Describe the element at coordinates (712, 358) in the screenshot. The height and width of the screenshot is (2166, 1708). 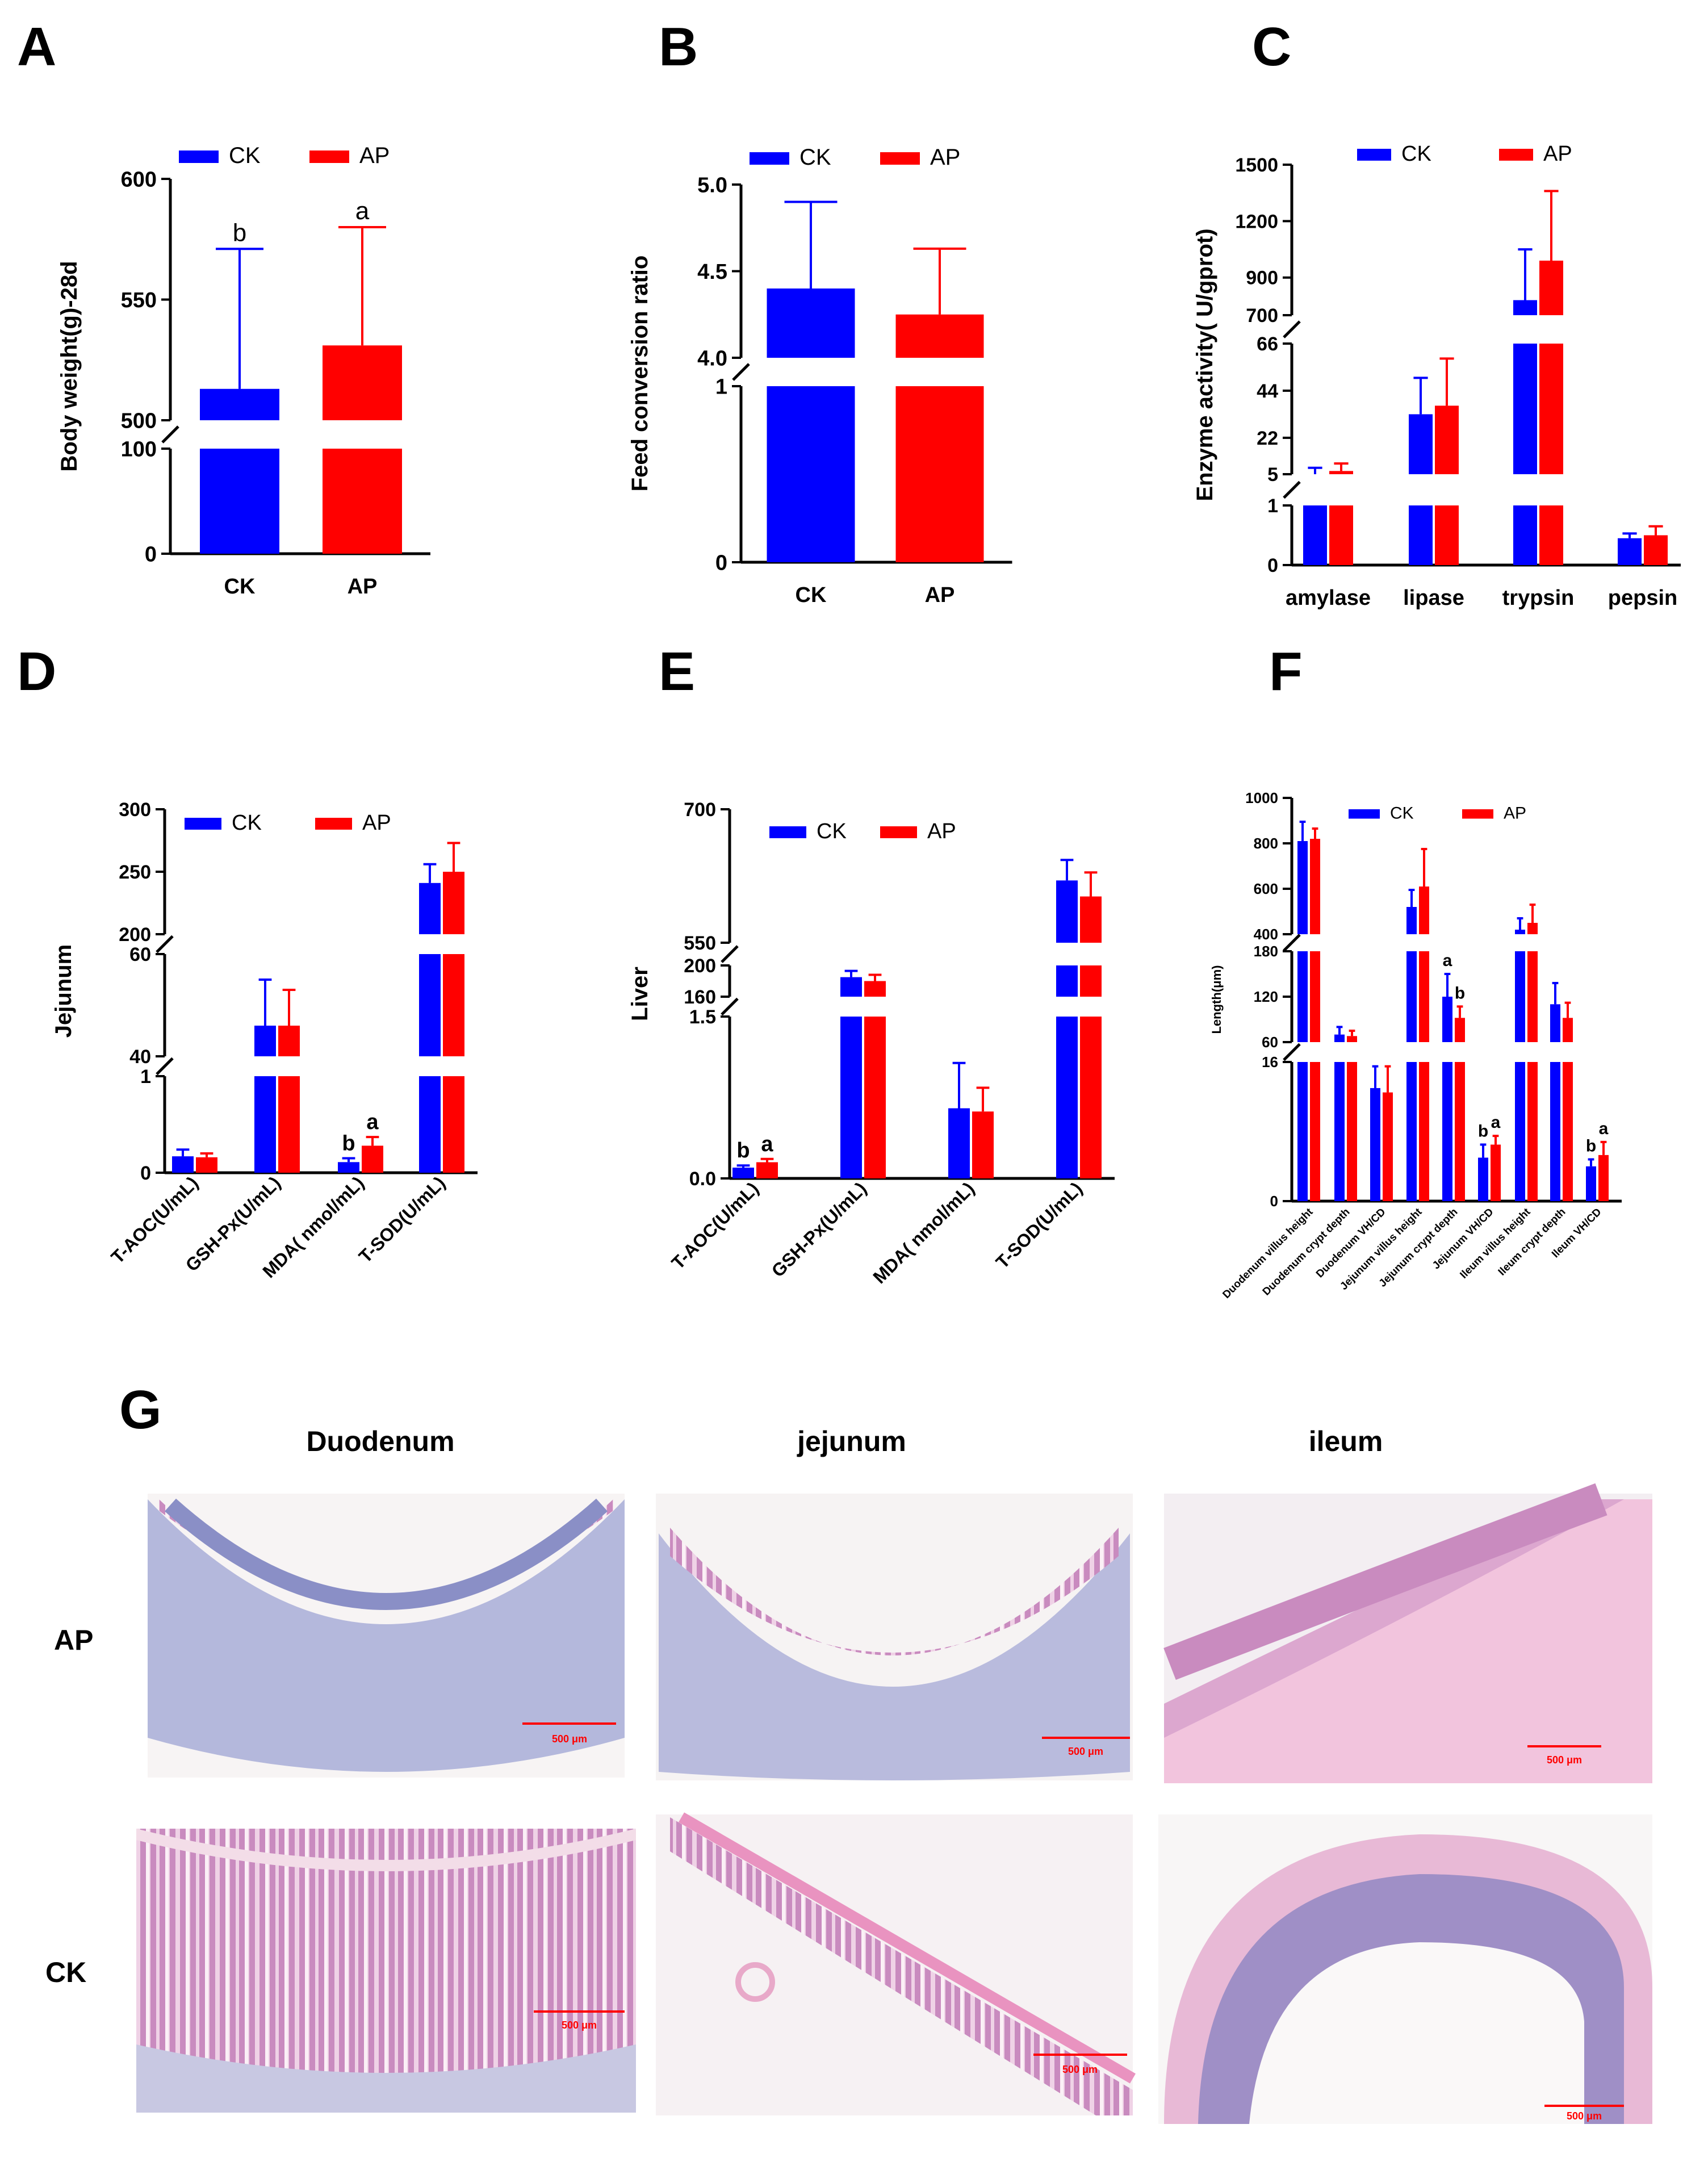
I see `y-tick-label: 4.0` at that location.